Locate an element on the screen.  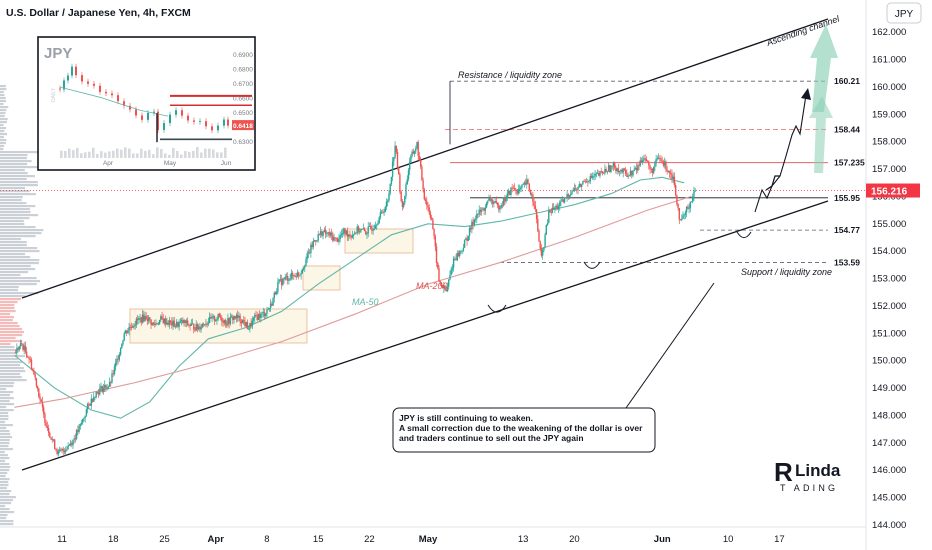
time-axis-tick: Jun is located at coordinates (662, 539).